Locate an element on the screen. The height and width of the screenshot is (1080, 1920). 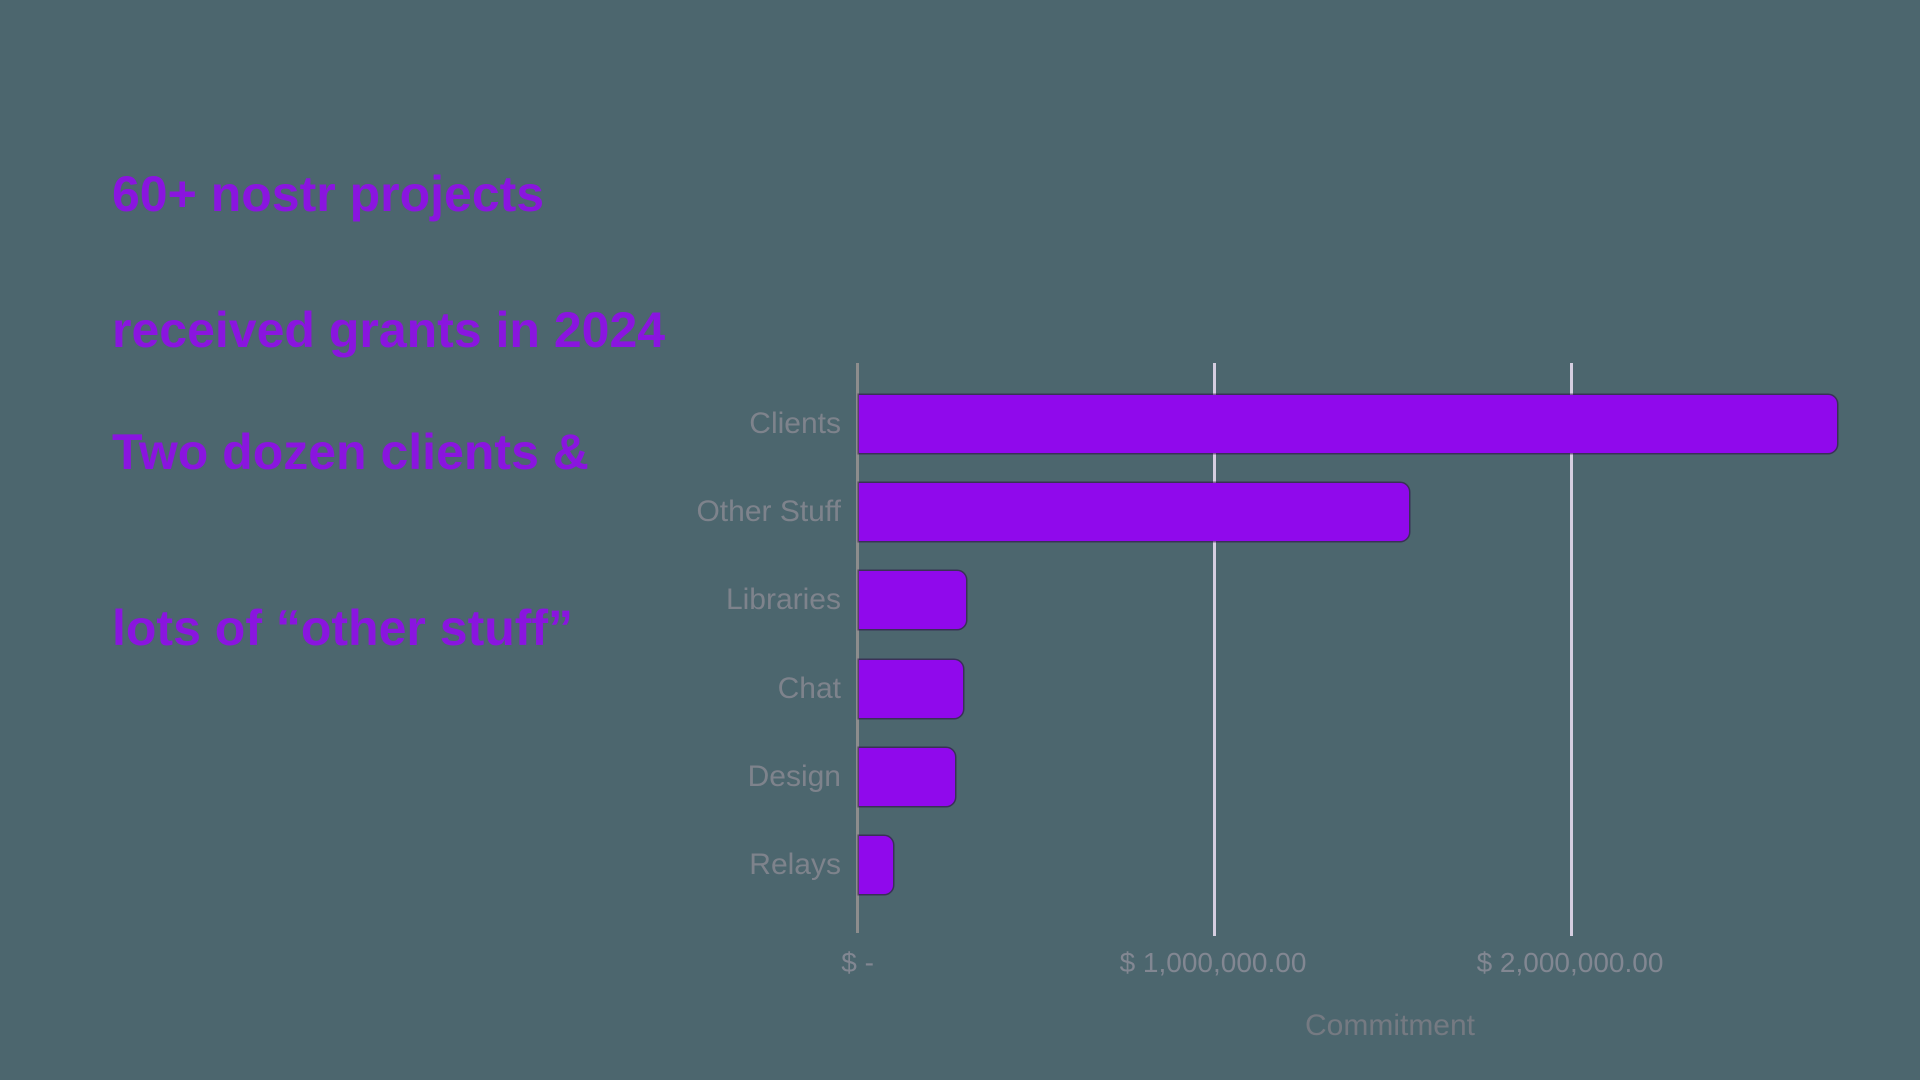
category-label-clients: Clients is located at coordinates (795, 423).